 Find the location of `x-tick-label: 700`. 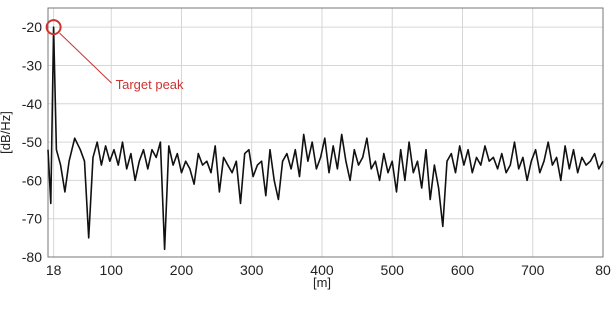

x-tick-label: 700 is located at coordinates (533, 270).